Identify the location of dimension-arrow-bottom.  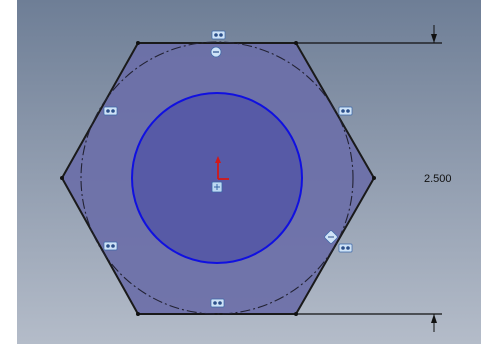
(434, 323).